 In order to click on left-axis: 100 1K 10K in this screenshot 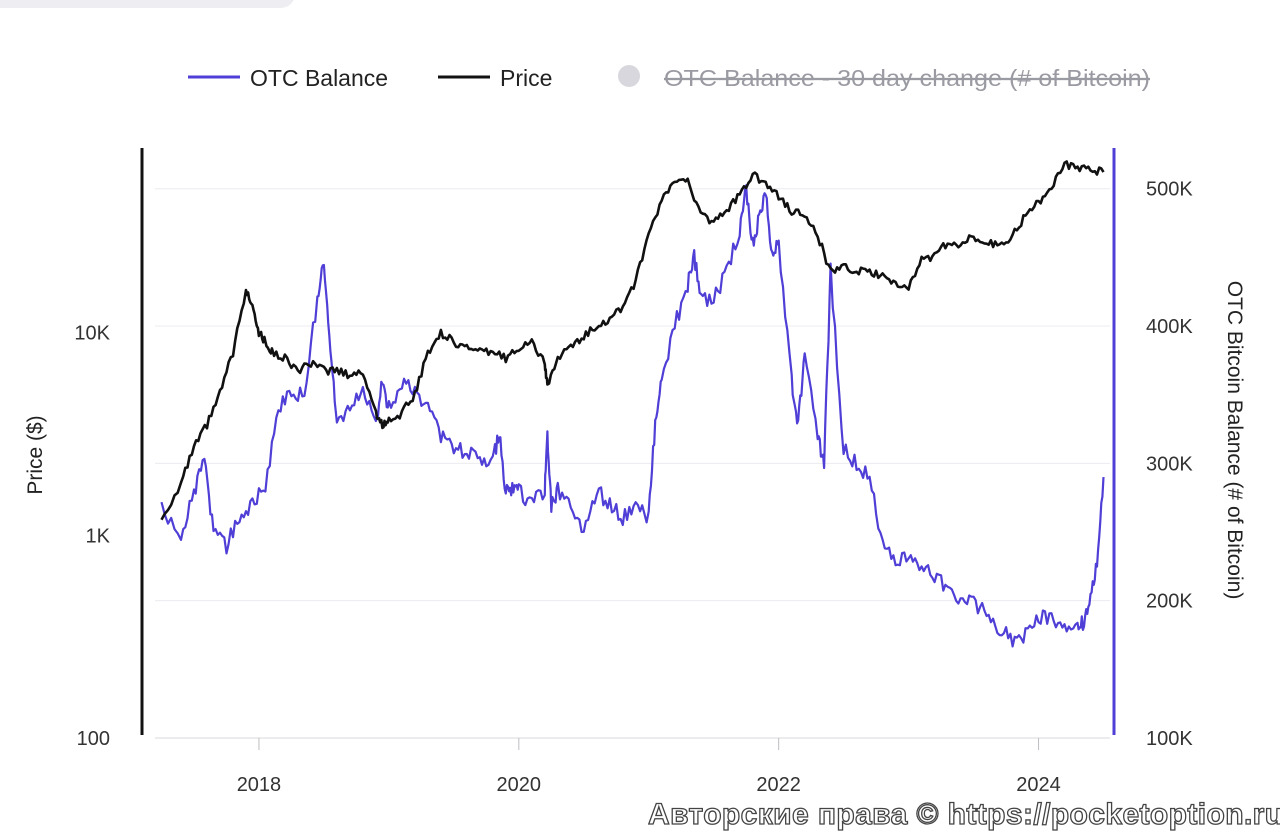, I will do `click(109, 449)`.